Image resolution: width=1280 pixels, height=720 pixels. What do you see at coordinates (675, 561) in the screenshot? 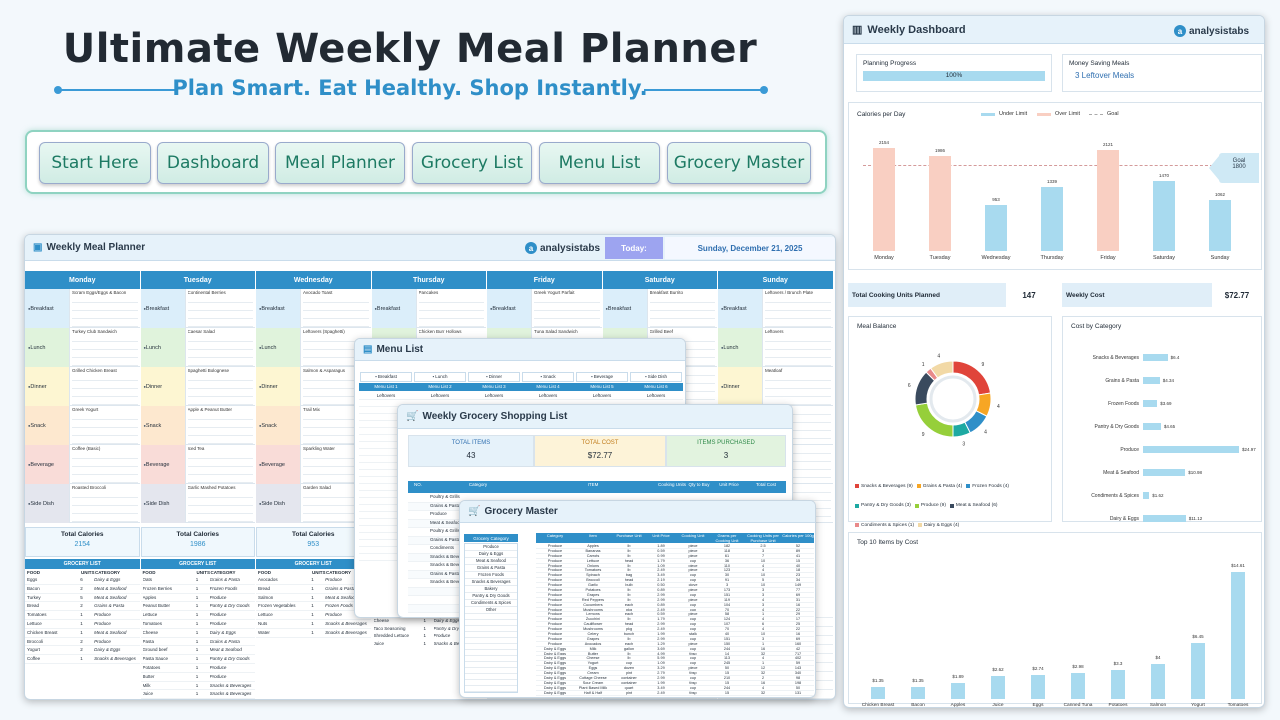
I see `gm-row: Produce Lettuce head 1.79 cup 36 10 15` at bounding box center [675, 561].